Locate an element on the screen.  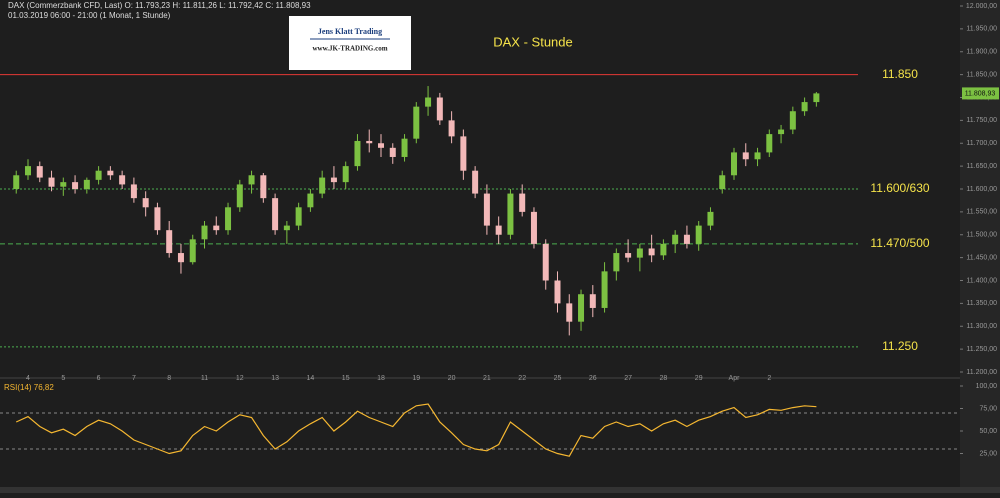
level-label: 11.470/500 is located at coordinates (899, 243).